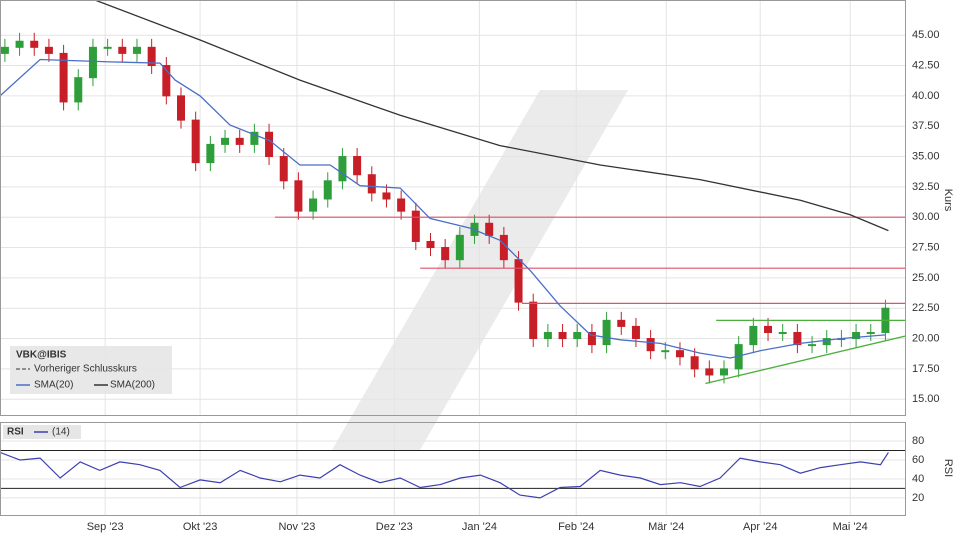 The width and height of the screenshot is (960, 540). Describe the element at coordinates (926, 126) in the screenshot. I see `y-tick-label: 37.50` at that location.